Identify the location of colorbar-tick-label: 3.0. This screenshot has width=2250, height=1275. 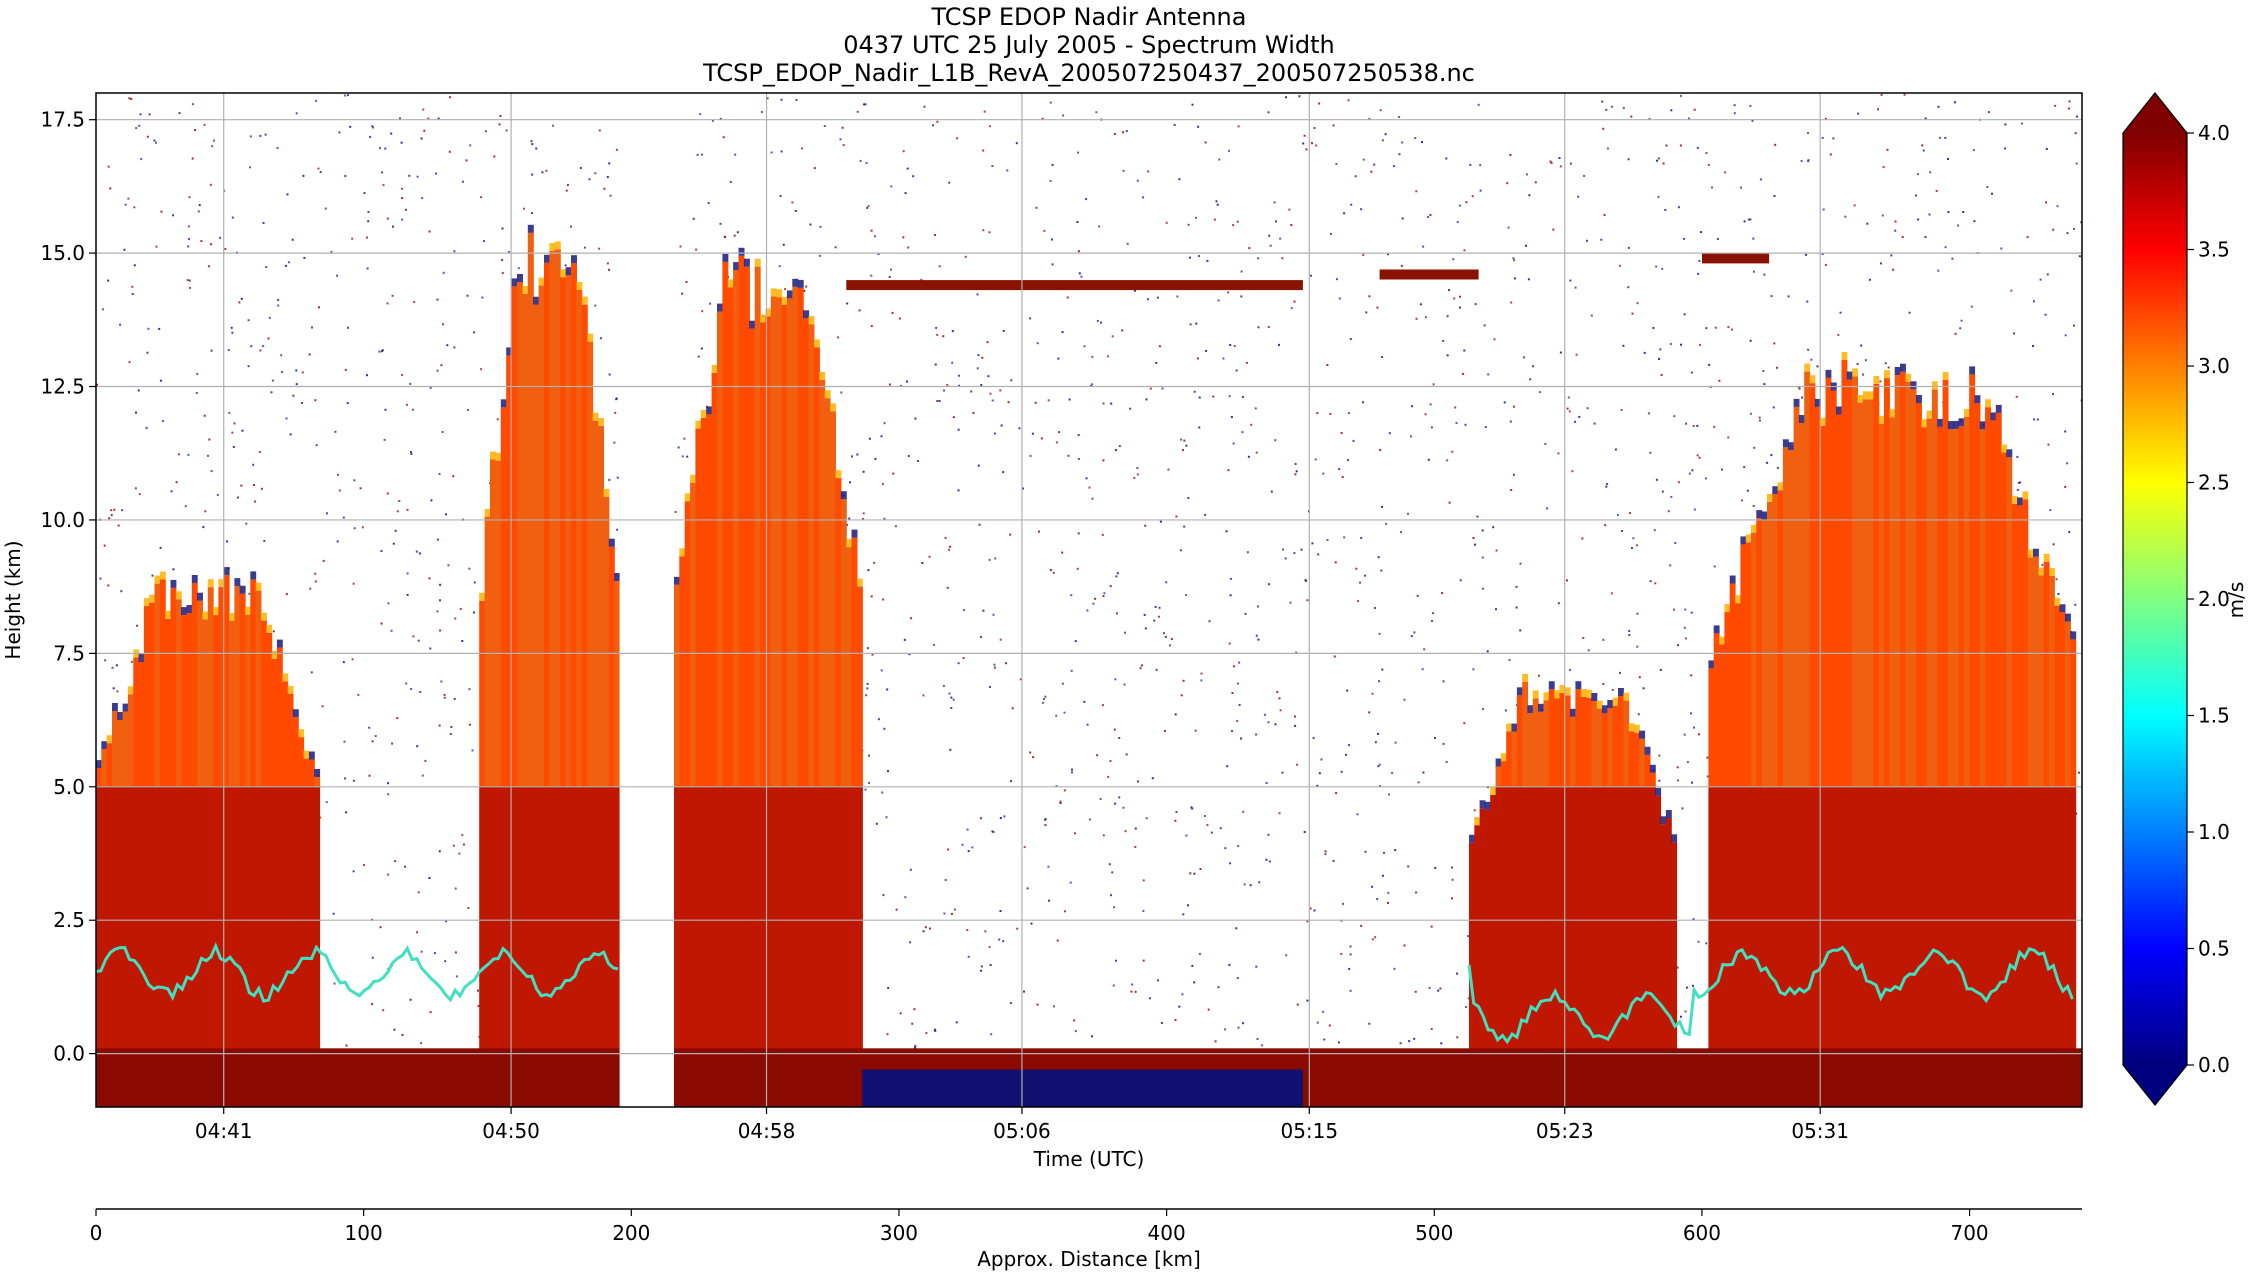
(2214, 366).